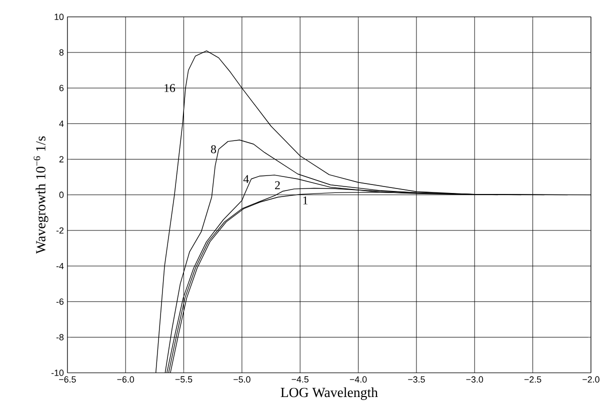 This screenshot has height=414, width=603. What do you see at coordinates (305, 200) in the screenshot?
I see `series-label: 1` at bounding box center [305, 200].